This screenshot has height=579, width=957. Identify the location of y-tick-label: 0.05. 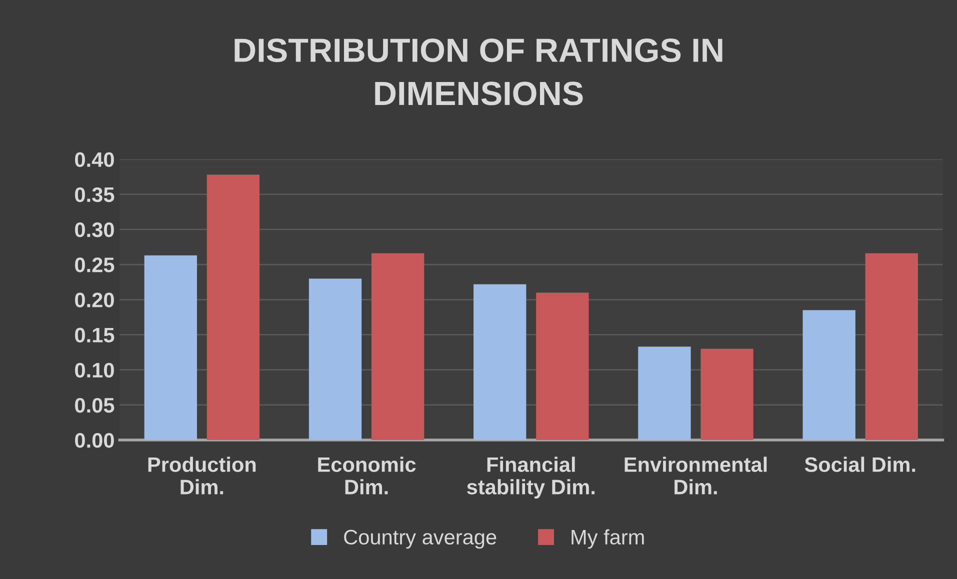
(94, 405).